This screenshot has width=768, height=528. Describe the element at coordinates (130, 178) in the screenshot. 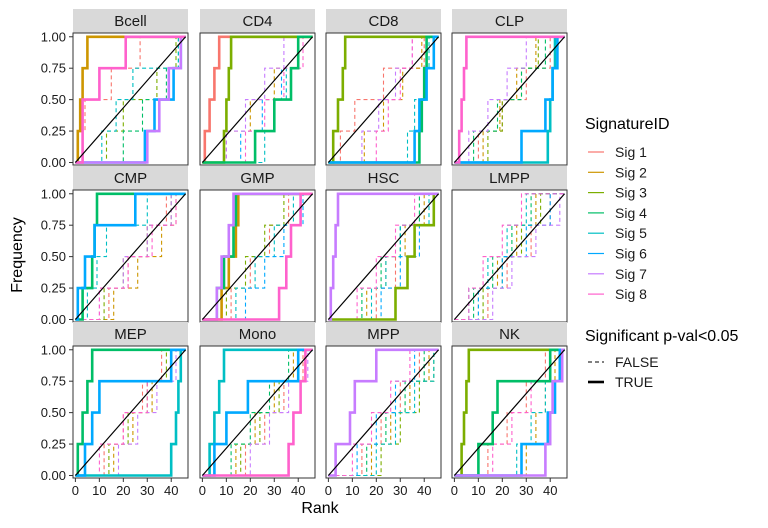

I see `panel-title: CMP` at that location.